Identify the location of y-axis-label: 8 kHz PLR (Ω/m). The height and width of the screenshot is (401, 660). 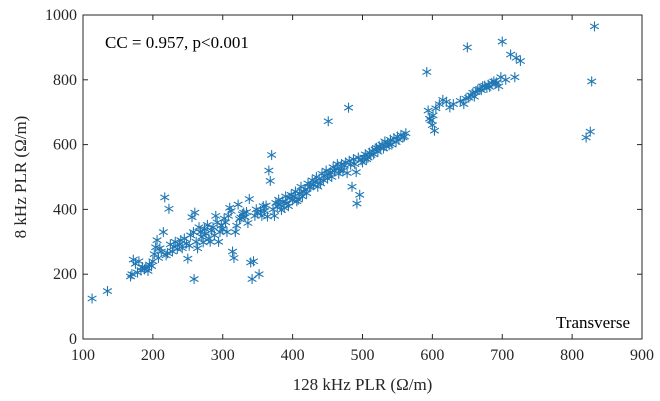
(20, 177).